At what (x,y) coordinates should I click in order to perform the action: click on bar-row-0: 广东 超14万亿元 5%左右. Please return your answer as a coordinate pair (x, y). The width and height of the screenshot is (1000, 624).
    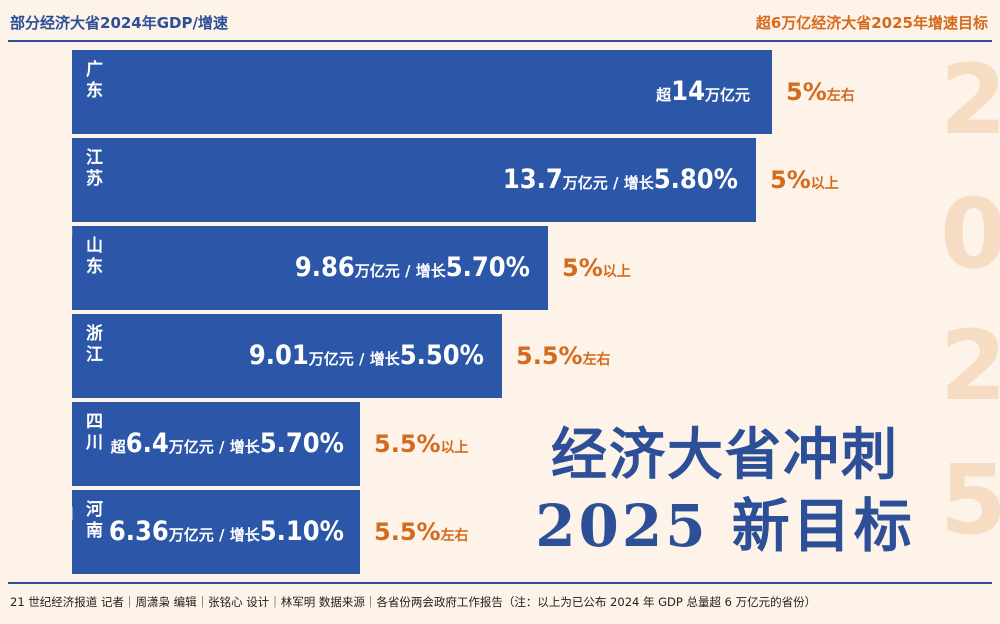
    Looking at the image, I should click on (500, 92).